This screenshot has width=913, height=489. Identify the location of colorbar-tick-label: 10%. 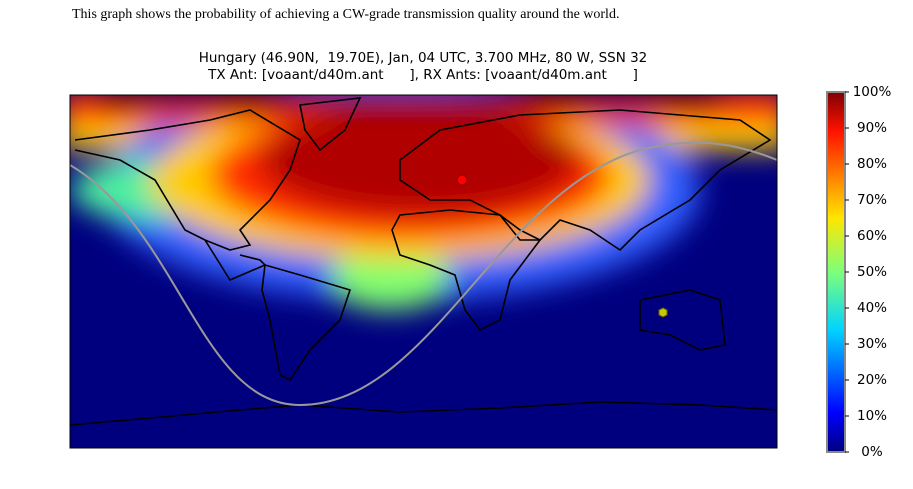
(872, 416).